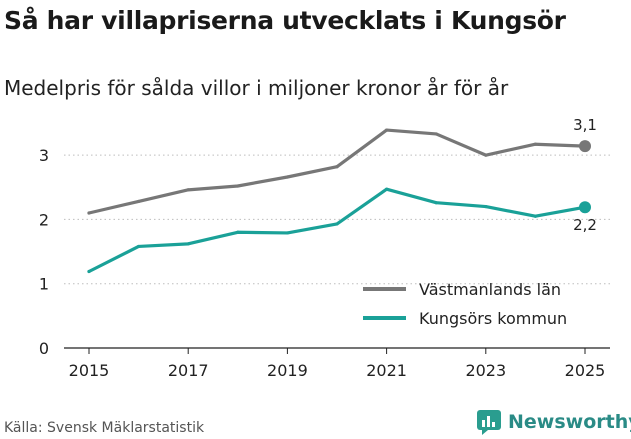 The image size is (631, 439). Describe the element at coordinates (104, 428) in the screenshot. I see `source-note: Källa: Svensk Mäklarstatistik` at that location.